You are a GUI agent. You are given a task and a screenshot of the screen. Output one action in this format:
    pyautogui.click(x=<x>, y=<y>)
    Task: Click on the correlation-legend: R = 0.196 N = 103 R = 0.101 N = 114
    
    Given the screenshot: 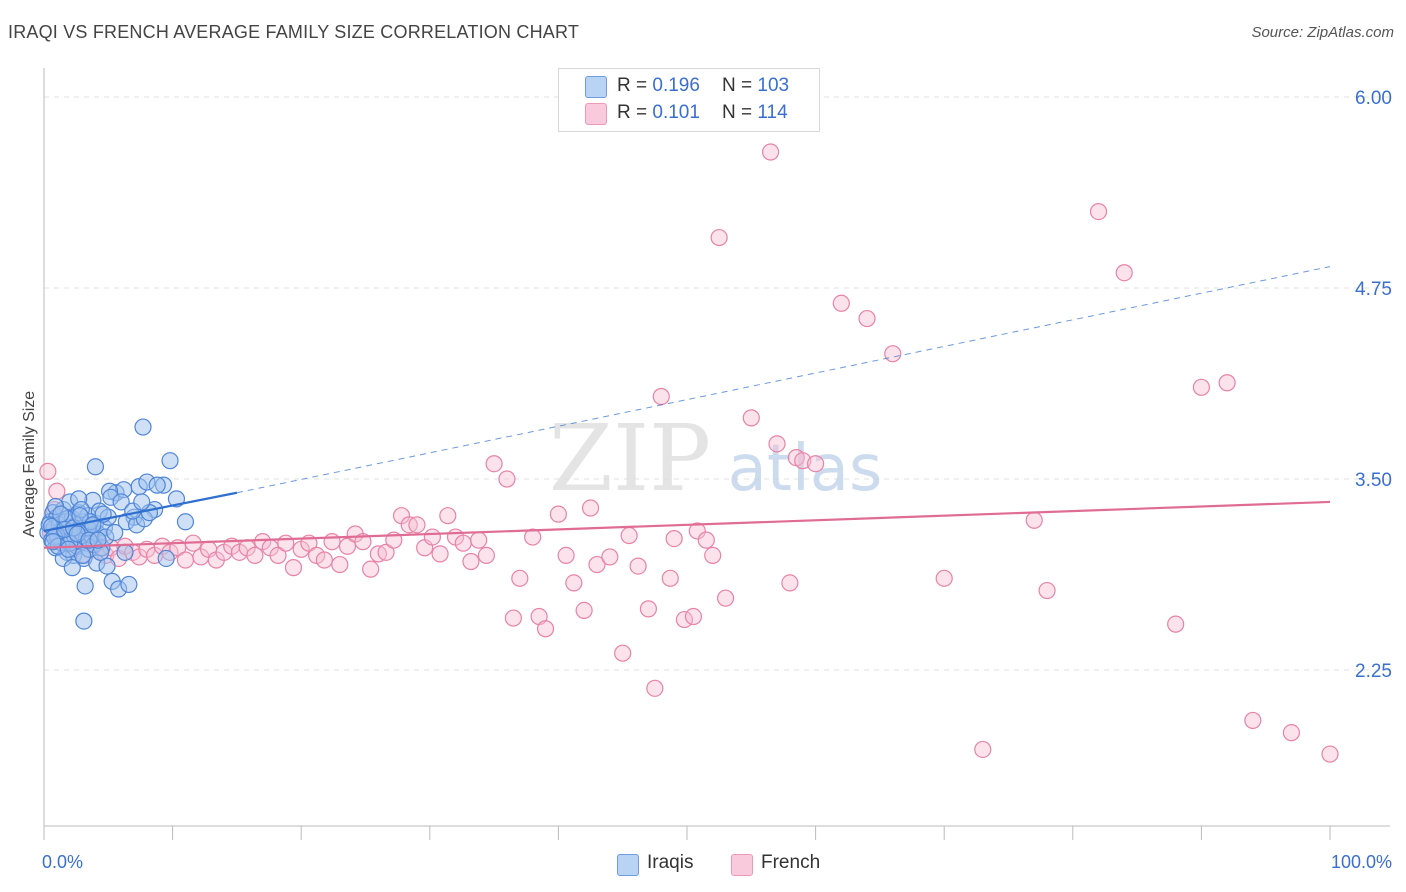 What is the action you would take?
    pyautogui.click(x=689, y=100)
    